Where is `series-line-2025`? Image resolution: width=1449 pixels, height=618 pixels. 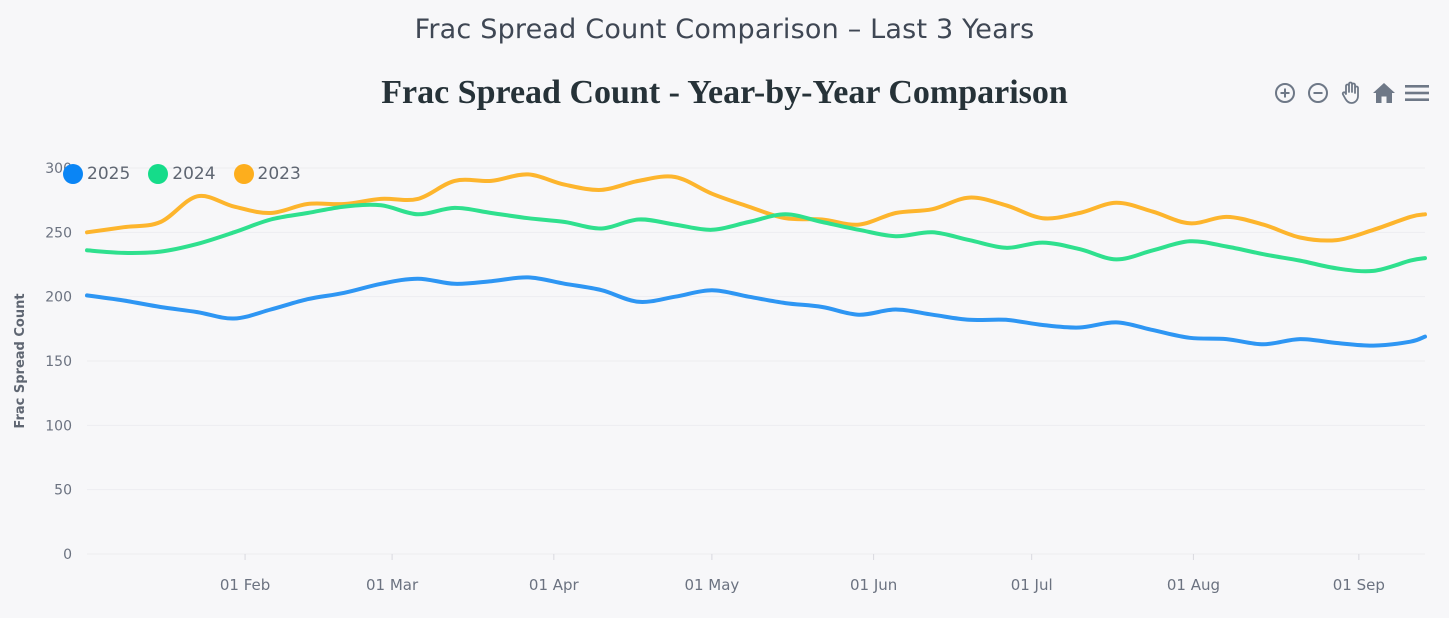
series-line-2025 is located at coordinates (756, 311).